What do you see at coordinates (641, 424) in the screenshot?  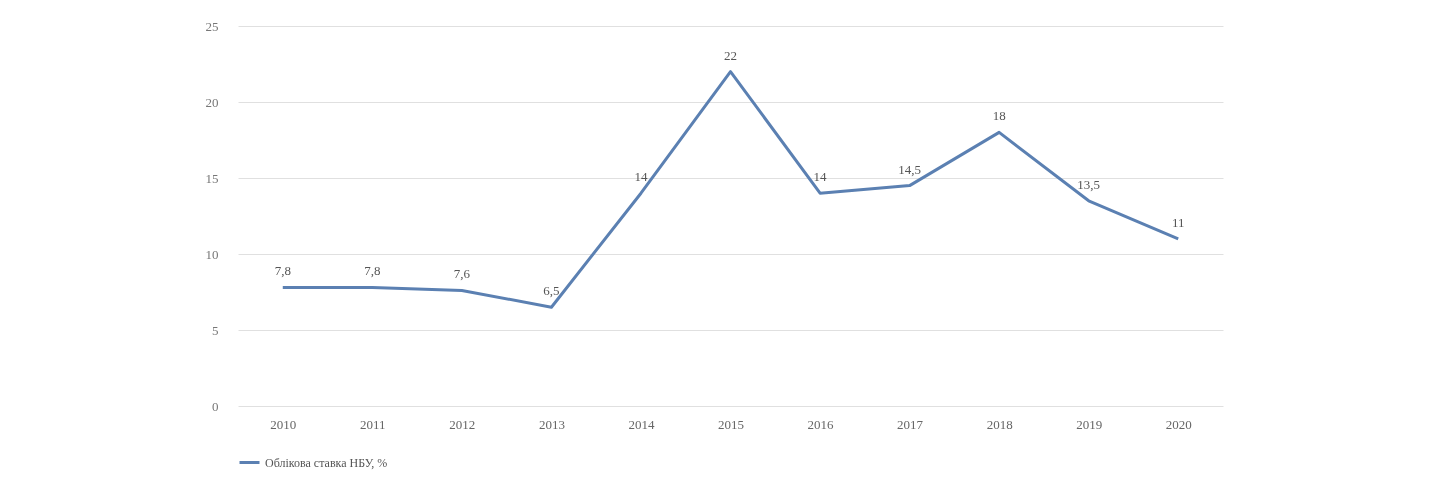 I see `x-tick-label: 2014` at bounding box center [641, 424].